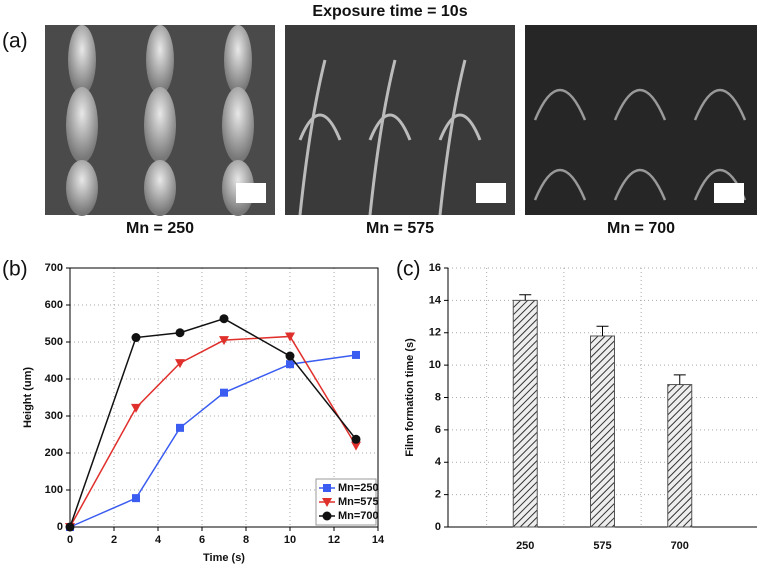 This screenshot has width=762, height=571. What do you see at coordinates (54, 379) in the screenshot?
I see `y-tick-label: 400` at bounding box center [54, 379].